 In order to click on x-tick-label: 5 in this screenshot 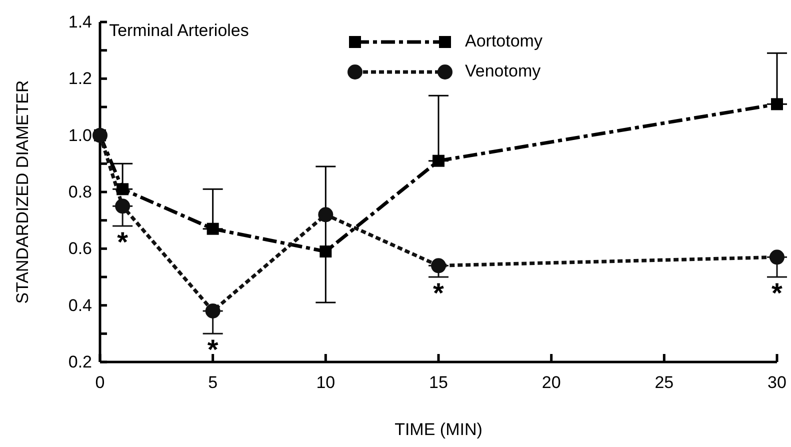, I will do `click(213, 382)`.